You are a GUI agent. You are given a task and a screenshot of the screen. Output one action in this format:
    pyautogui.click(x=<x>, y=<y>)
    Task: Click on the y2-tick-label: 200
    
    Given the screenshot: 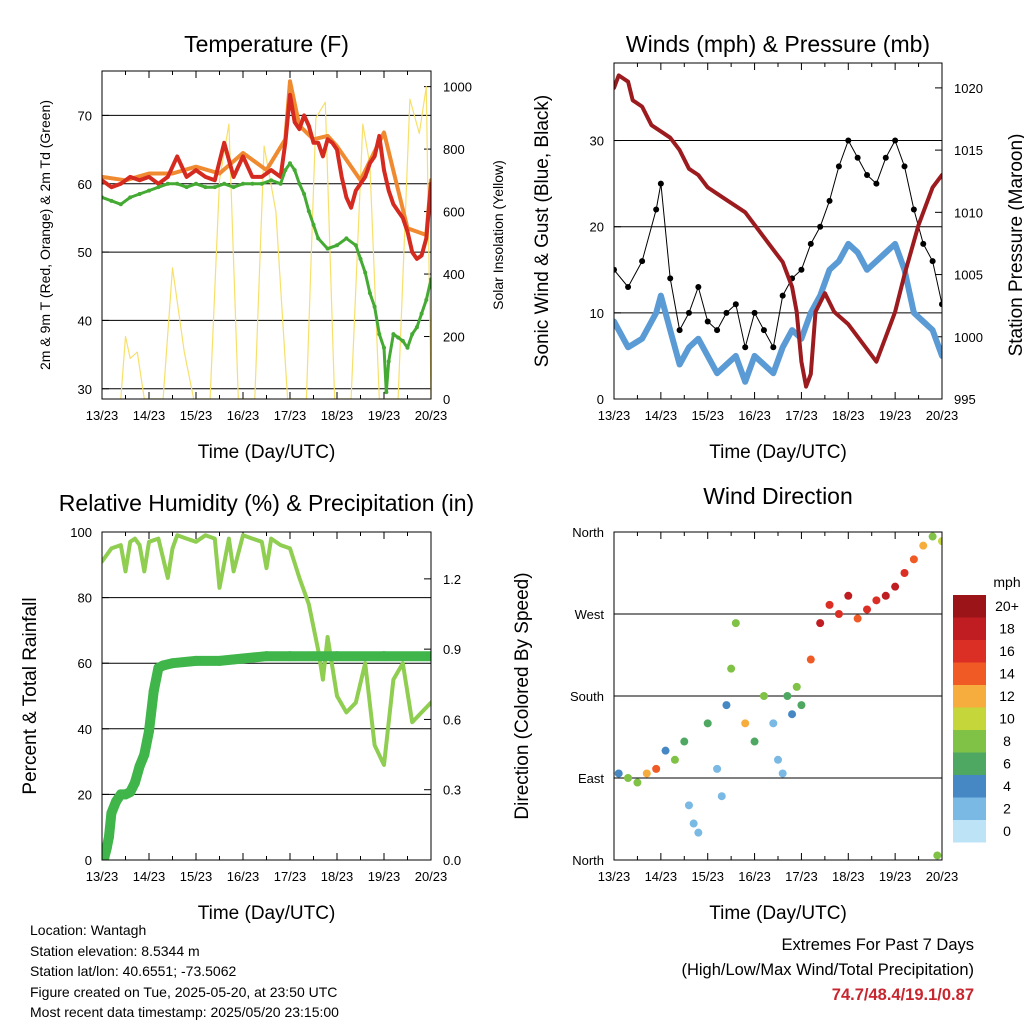 What is the action you would take?
    pyautogui.click(x=454, y=337)
    